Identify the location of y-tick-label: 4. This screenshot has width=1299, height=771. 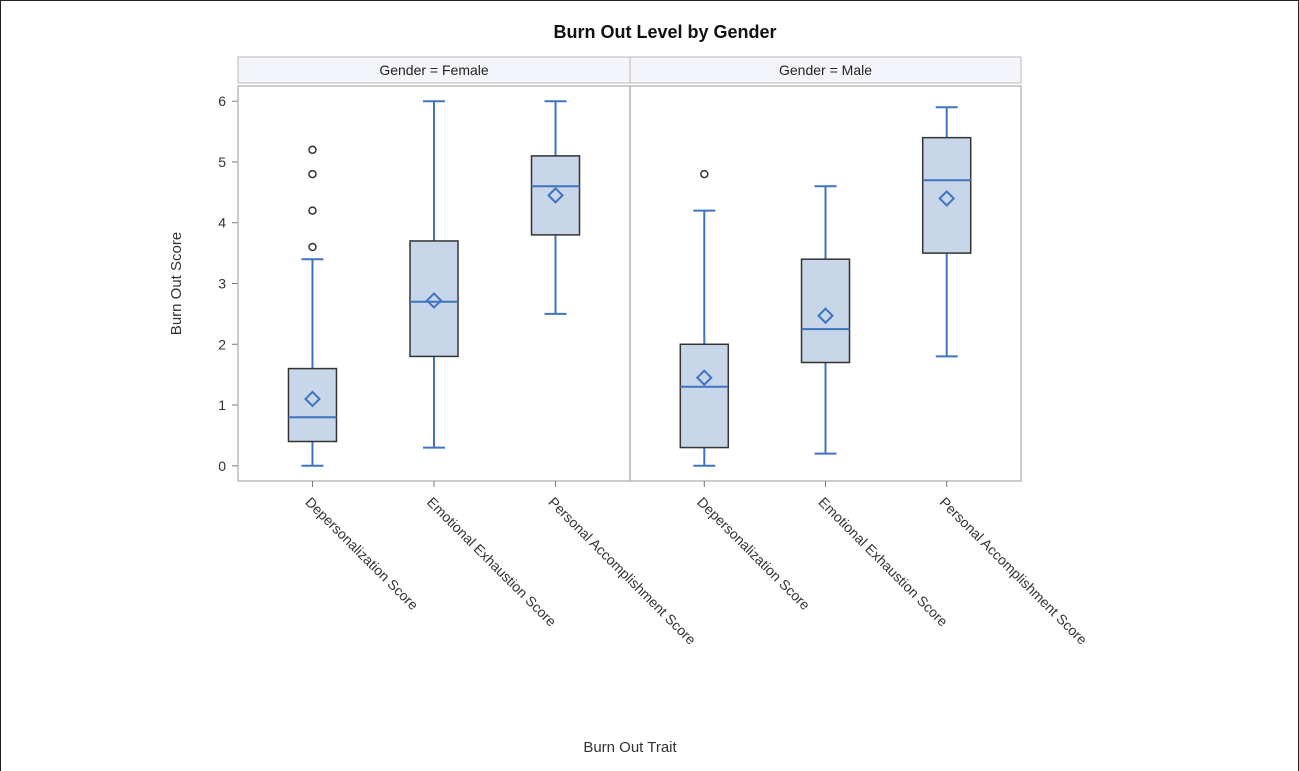
(222, 223).